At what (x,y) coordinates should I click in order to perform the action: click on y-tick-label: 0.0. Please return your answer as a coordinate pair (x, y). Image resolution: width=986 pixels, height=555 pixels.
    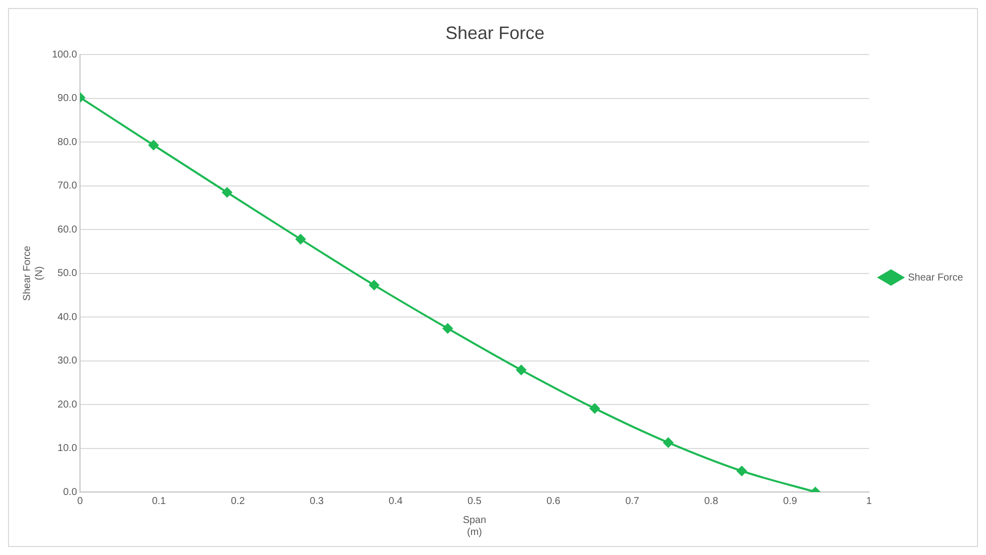
    Looking at the image, I should click on (70, 492).